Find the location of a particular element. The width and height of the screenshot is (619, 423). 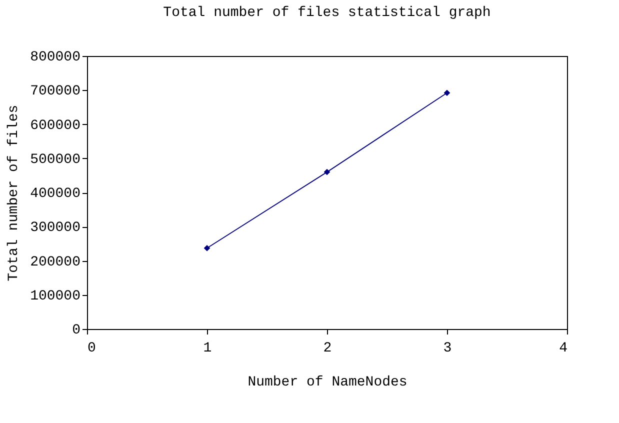

x-tick-label: 0 is located at coordinates (92, 348).